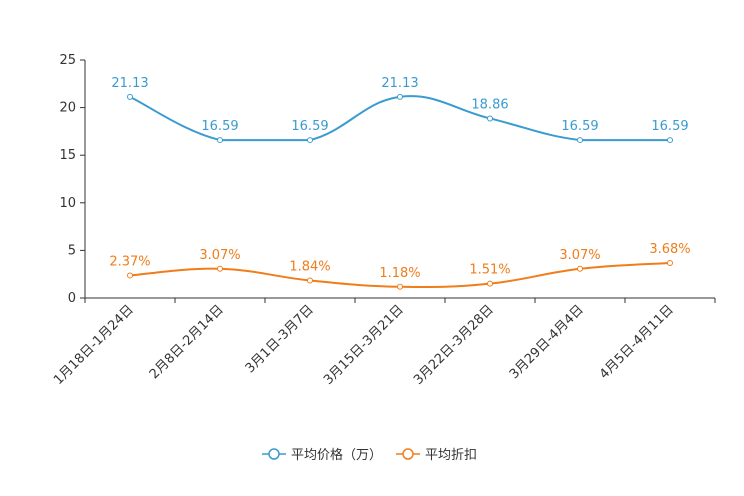 This screenshot has height=496, width=744. Describe the element at coordinates (489, 270) in the screenshot. I see `data-label: 1.51%` at that location.